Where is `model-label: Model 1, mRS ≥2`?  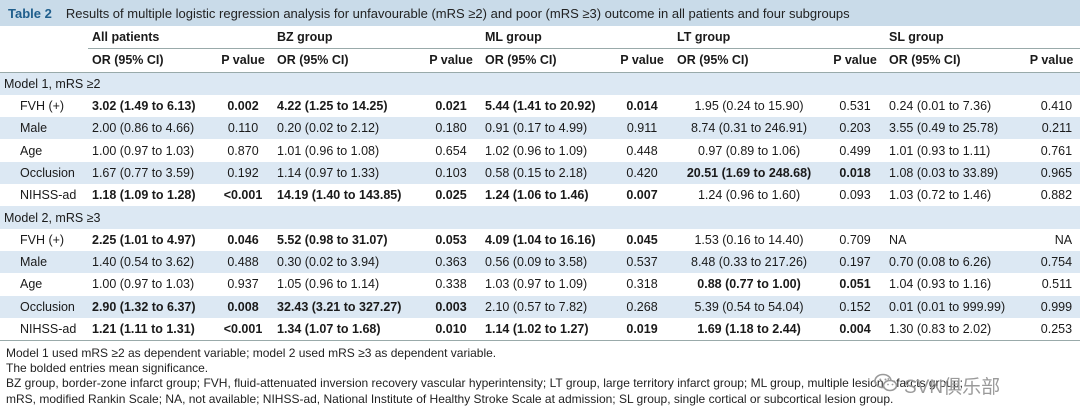
model-label: Model 1, mRS ≥2 is located at coordinates (540, 83).